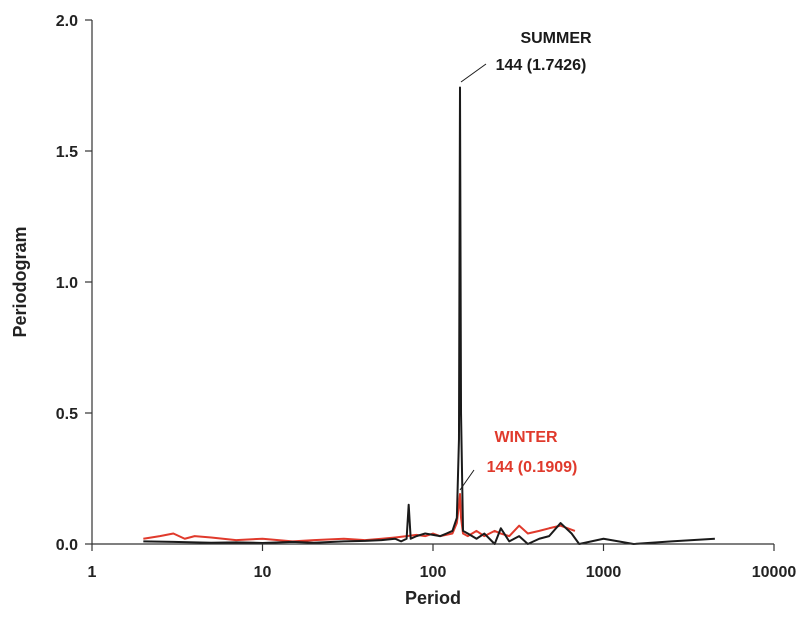  Describe the element at coordinates (532, 467) in the screenshot. I see `winter-annotation-value: 144 (0.1909)` at that location.